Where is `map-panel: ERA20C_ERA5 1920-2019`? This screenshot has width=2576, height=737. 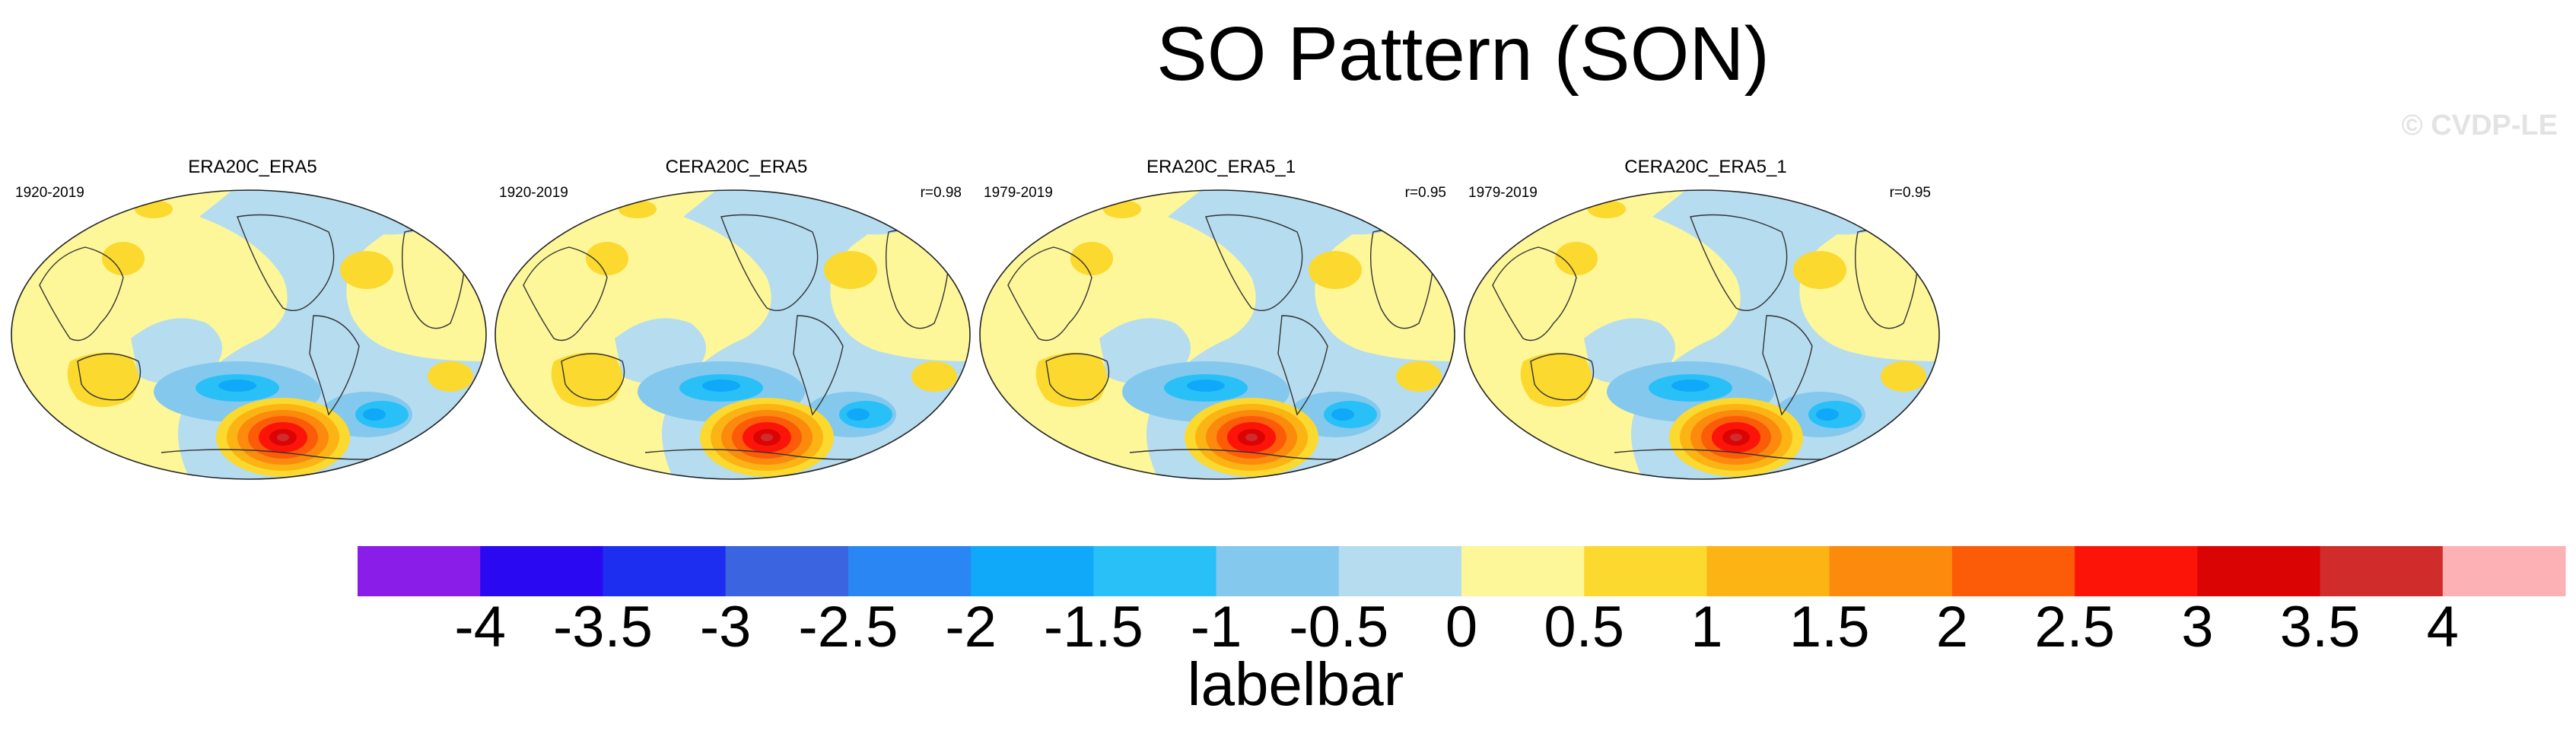 map-panel: ERA20C_ERA5 1920-2019 is located at coordinates (252, 319).